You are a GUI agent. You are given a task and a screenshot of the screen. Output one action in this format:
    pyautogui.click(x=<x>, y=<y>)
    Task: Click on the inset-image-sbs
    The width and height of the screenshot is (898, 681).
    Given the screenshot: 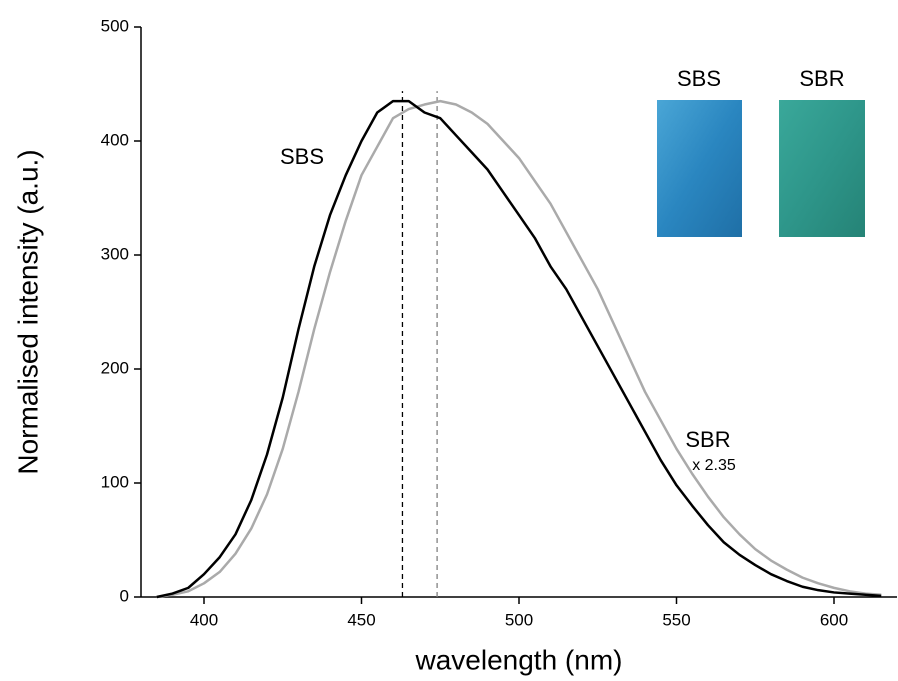 What is the action you would take?
    pyautogui.click(x=699, y=168)
    